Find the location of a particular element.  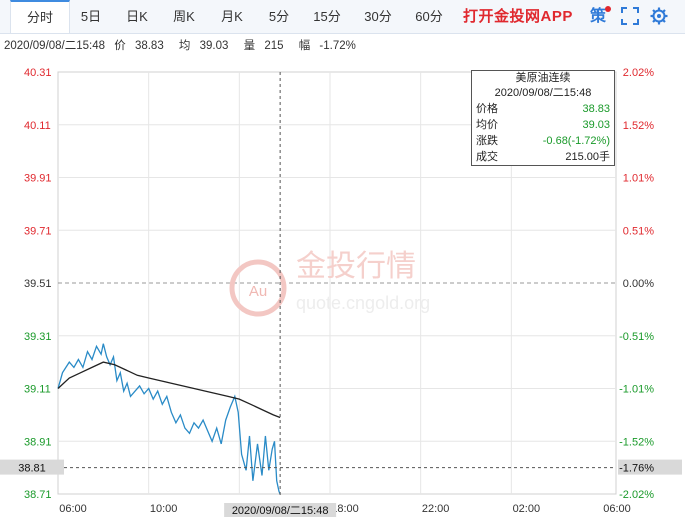

info-price: 38.83 is located at coordinates (149, 46).